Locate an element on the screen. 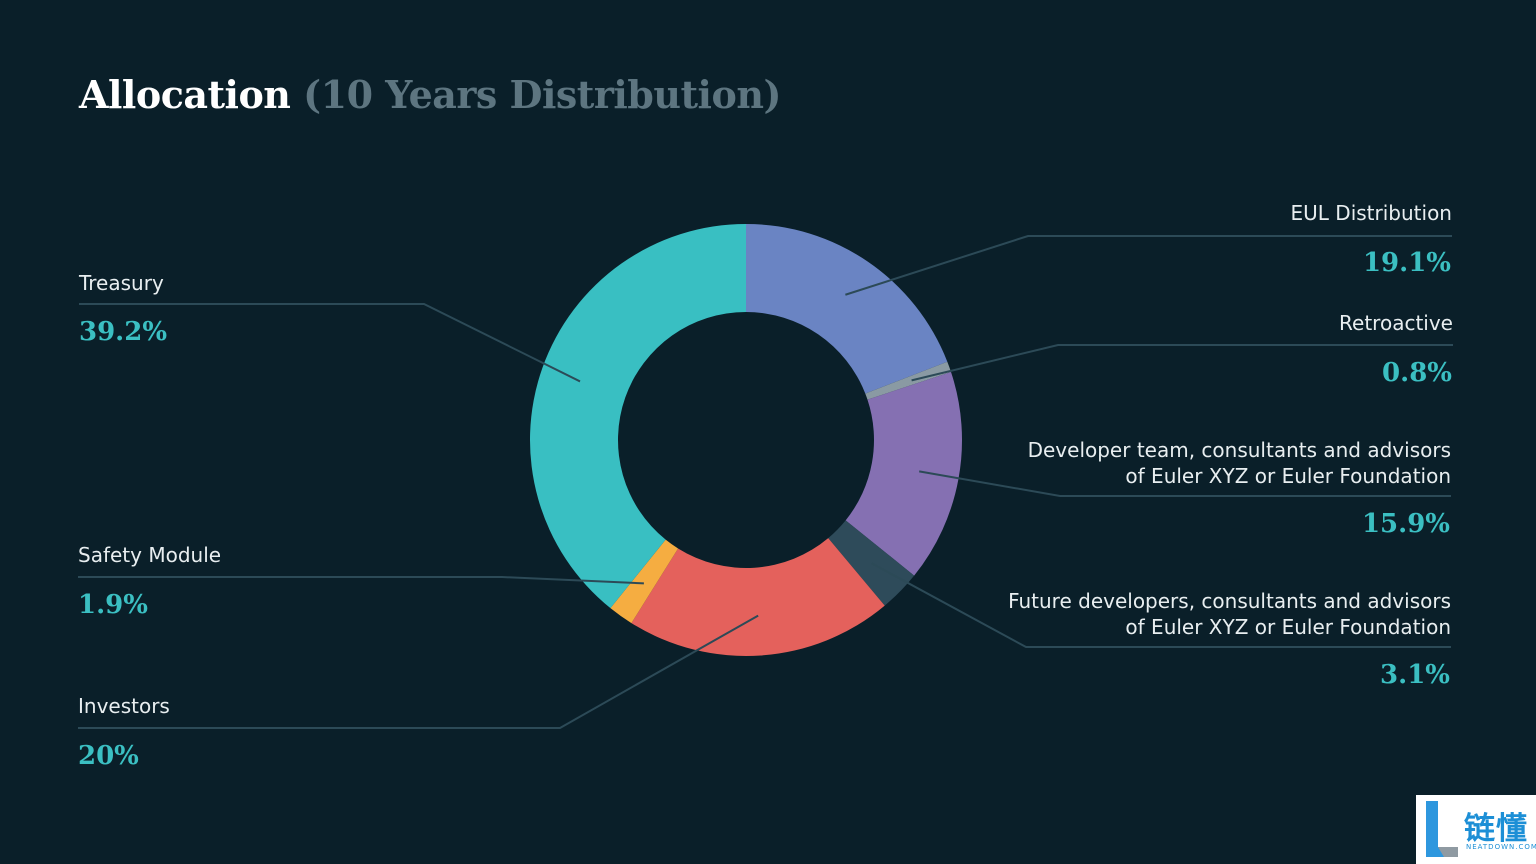 The image size is (1536, 864). leader-investors is located at coordinates (418, 671).